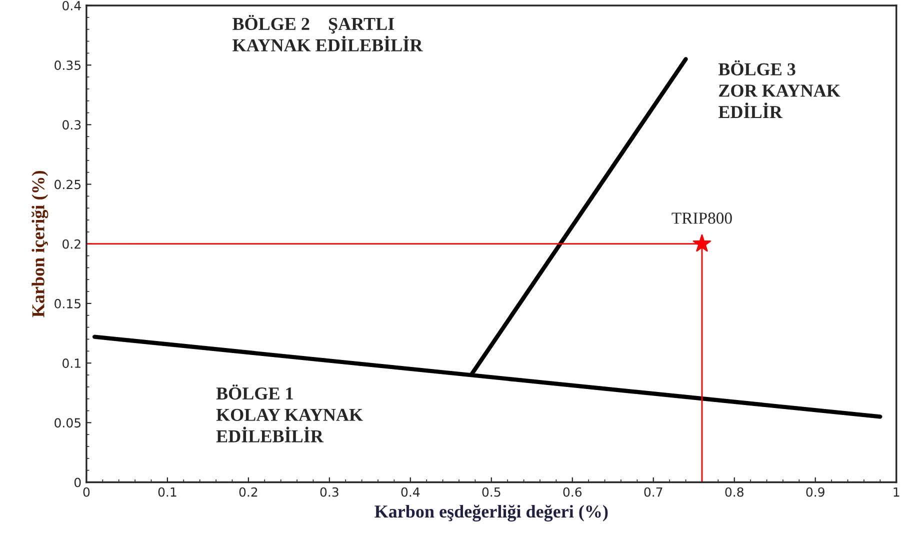 This screenshot has height=548, width=910. Describe the element at coordinates (410, 492) in the screenshot. I see `x-tick-label: 0.4` at that location.